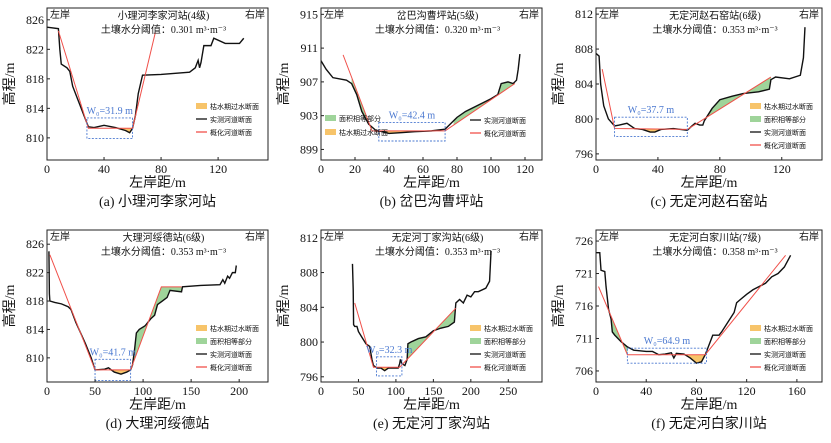 This screenshot has width=831, height=443. What do you see at coordinates (715, 237) in the screenshot?
I see `station-title: 无定河白家川站(7级)` at bounding box center [715, 237].